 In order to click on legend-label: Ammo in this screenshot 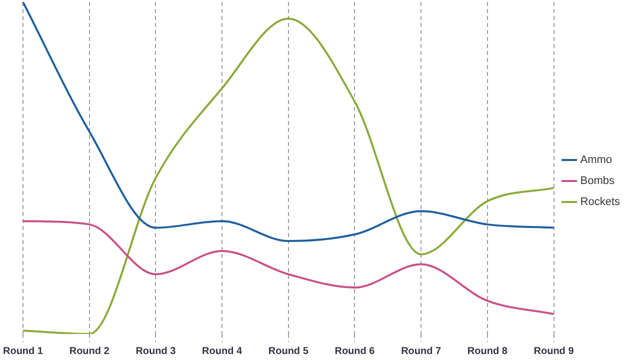, I will do `click(596, 160)`.